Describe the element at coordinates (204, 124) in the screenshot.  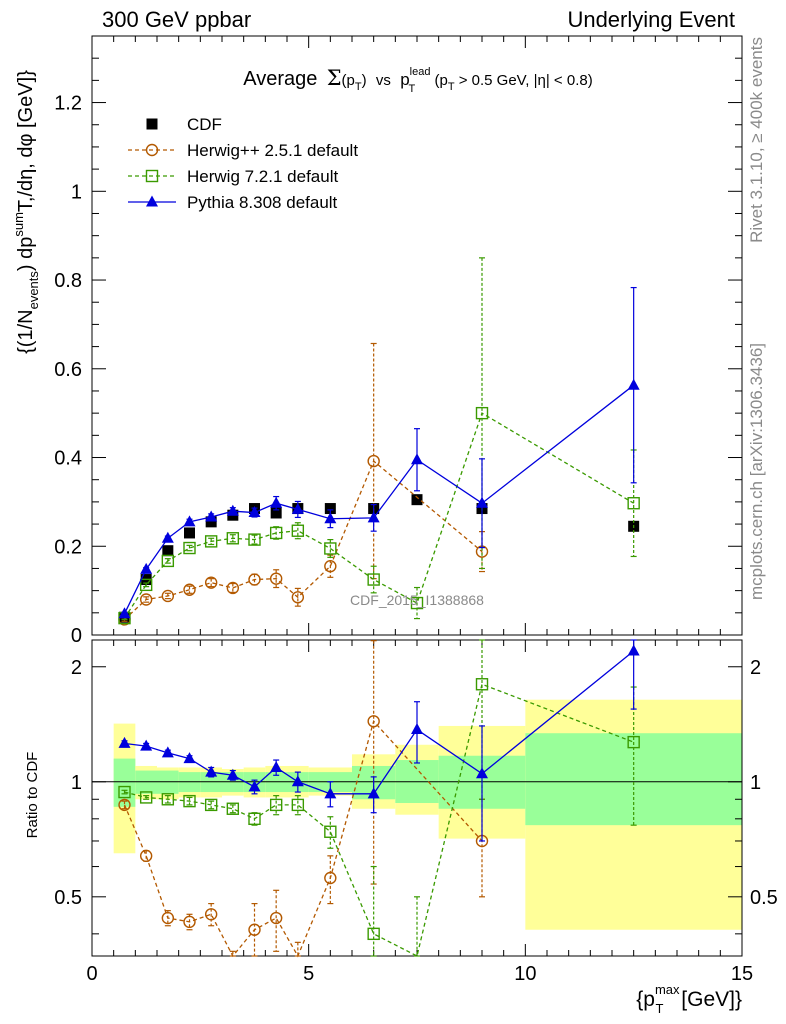
I see `legend-label-cdf: CDF` at that location.